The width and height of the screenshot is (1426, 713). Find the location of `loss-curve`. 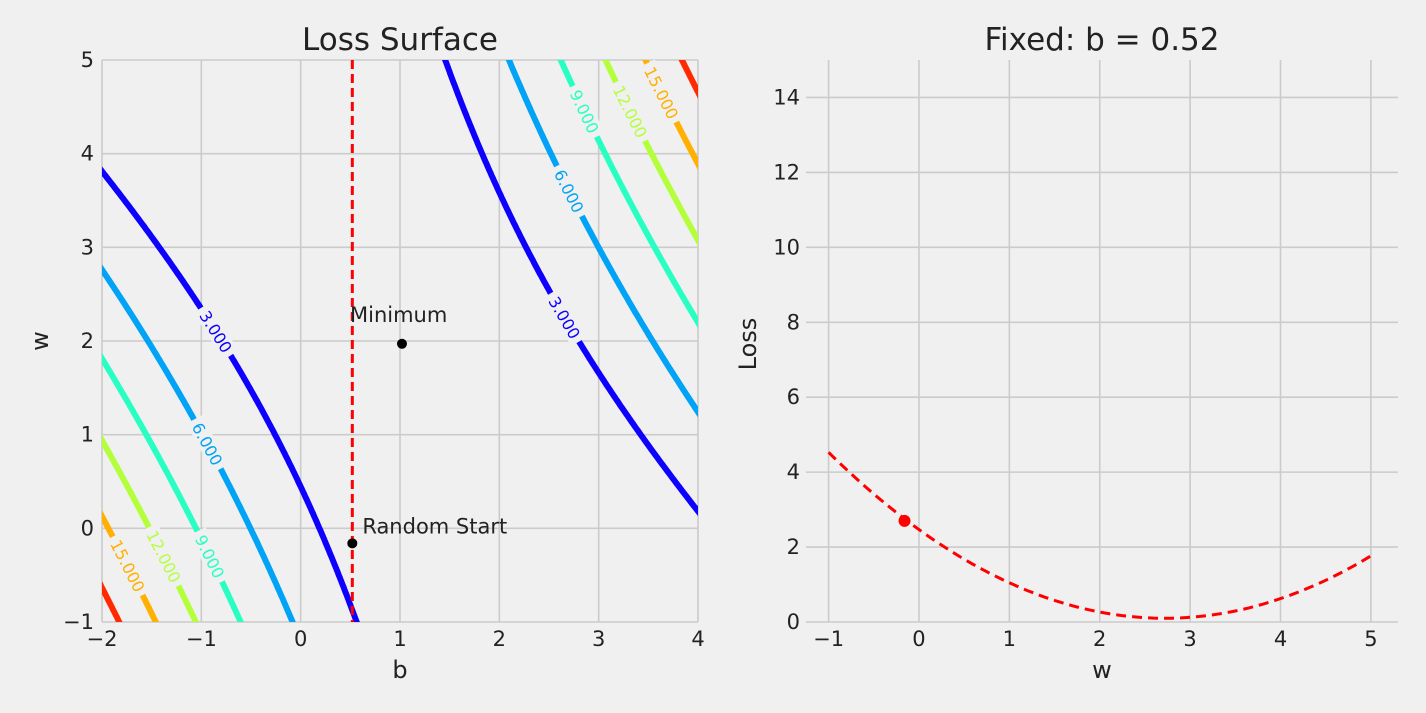

loss-curve is located at coordinates (1099, 535).